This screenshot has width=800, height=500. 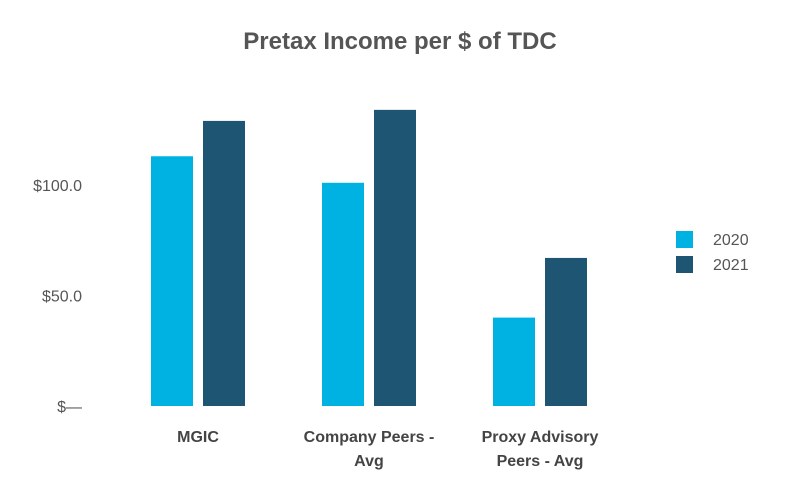 I want to click on category-label: MGIC, so click(x=198, y=437).